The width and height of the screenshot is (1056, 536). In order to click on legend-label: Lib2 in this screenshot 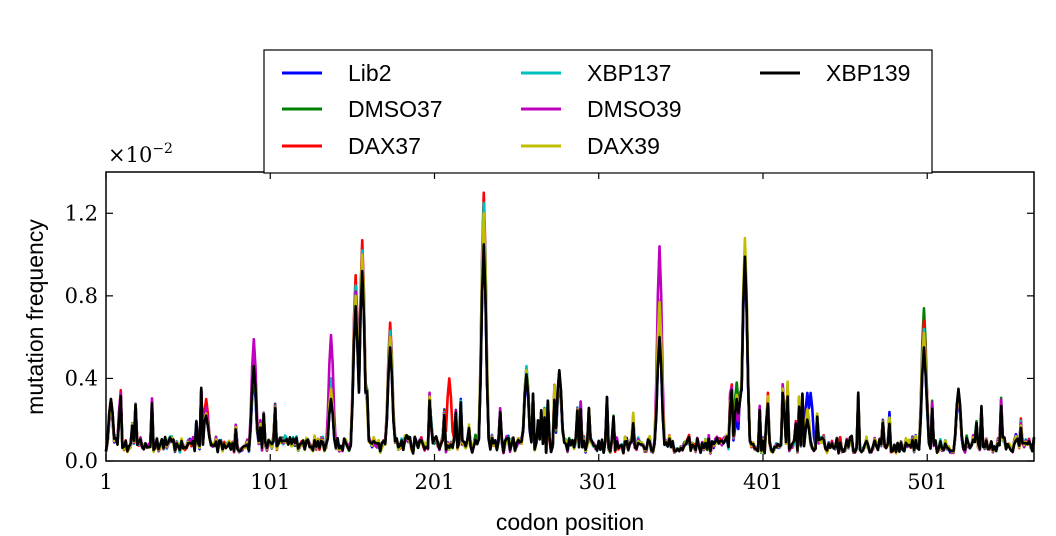, I will do `click(369, 73)`.